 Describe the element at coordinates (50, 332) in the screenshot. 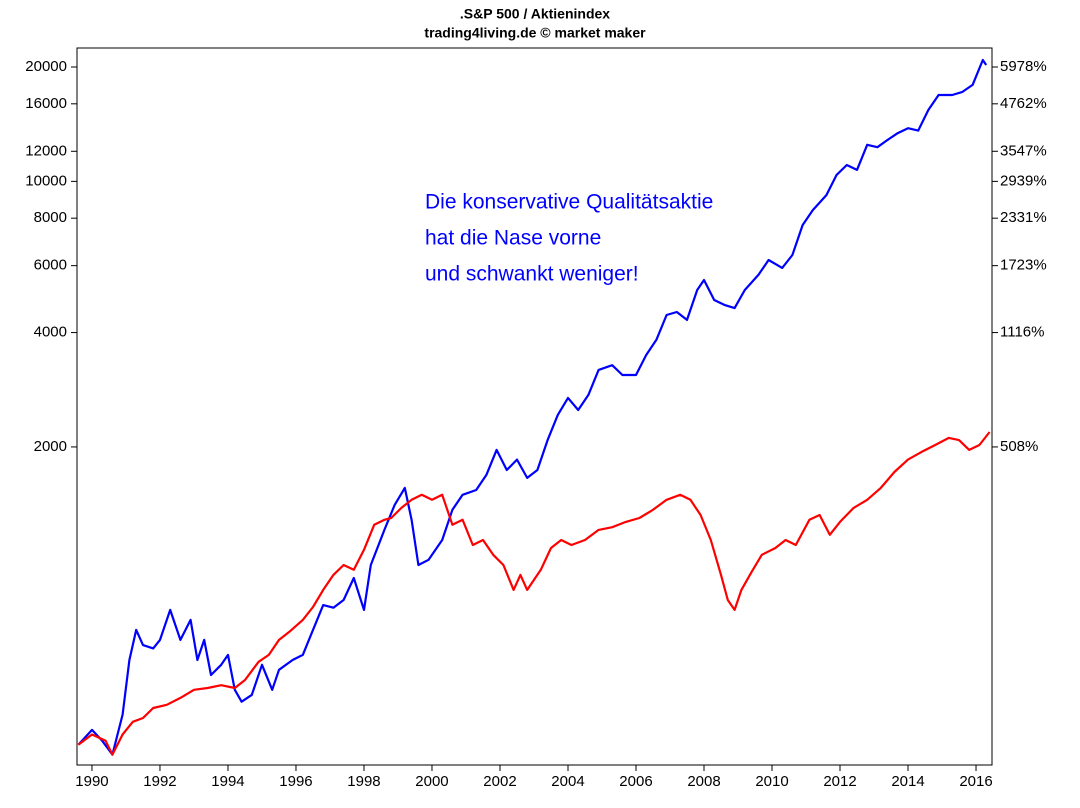

I see `y-tick-label: 4000` at that location.